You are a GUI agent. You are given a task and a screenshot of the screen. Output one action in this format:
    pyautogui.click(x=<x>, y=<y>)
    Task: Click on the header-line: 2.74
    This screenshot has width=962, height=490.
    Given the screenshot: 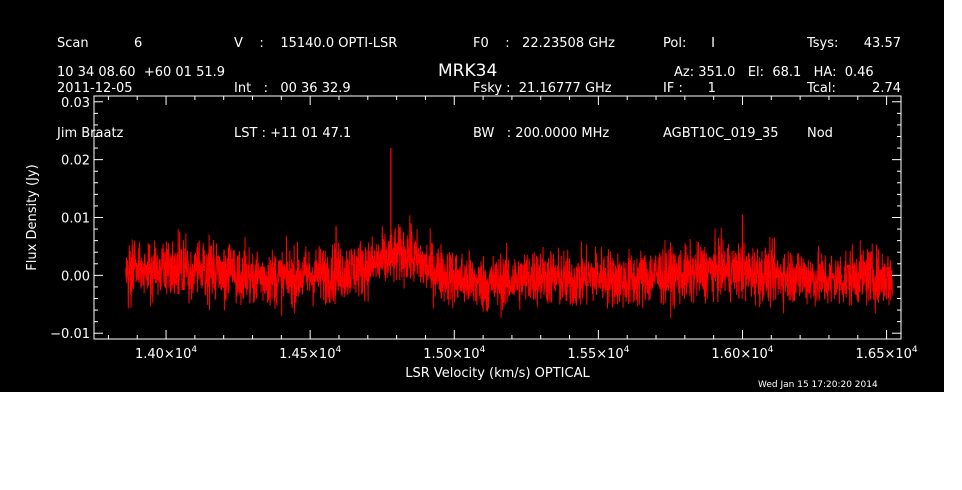 What is the action you would take?
    pyautogui.click(x=886, y=88)
    